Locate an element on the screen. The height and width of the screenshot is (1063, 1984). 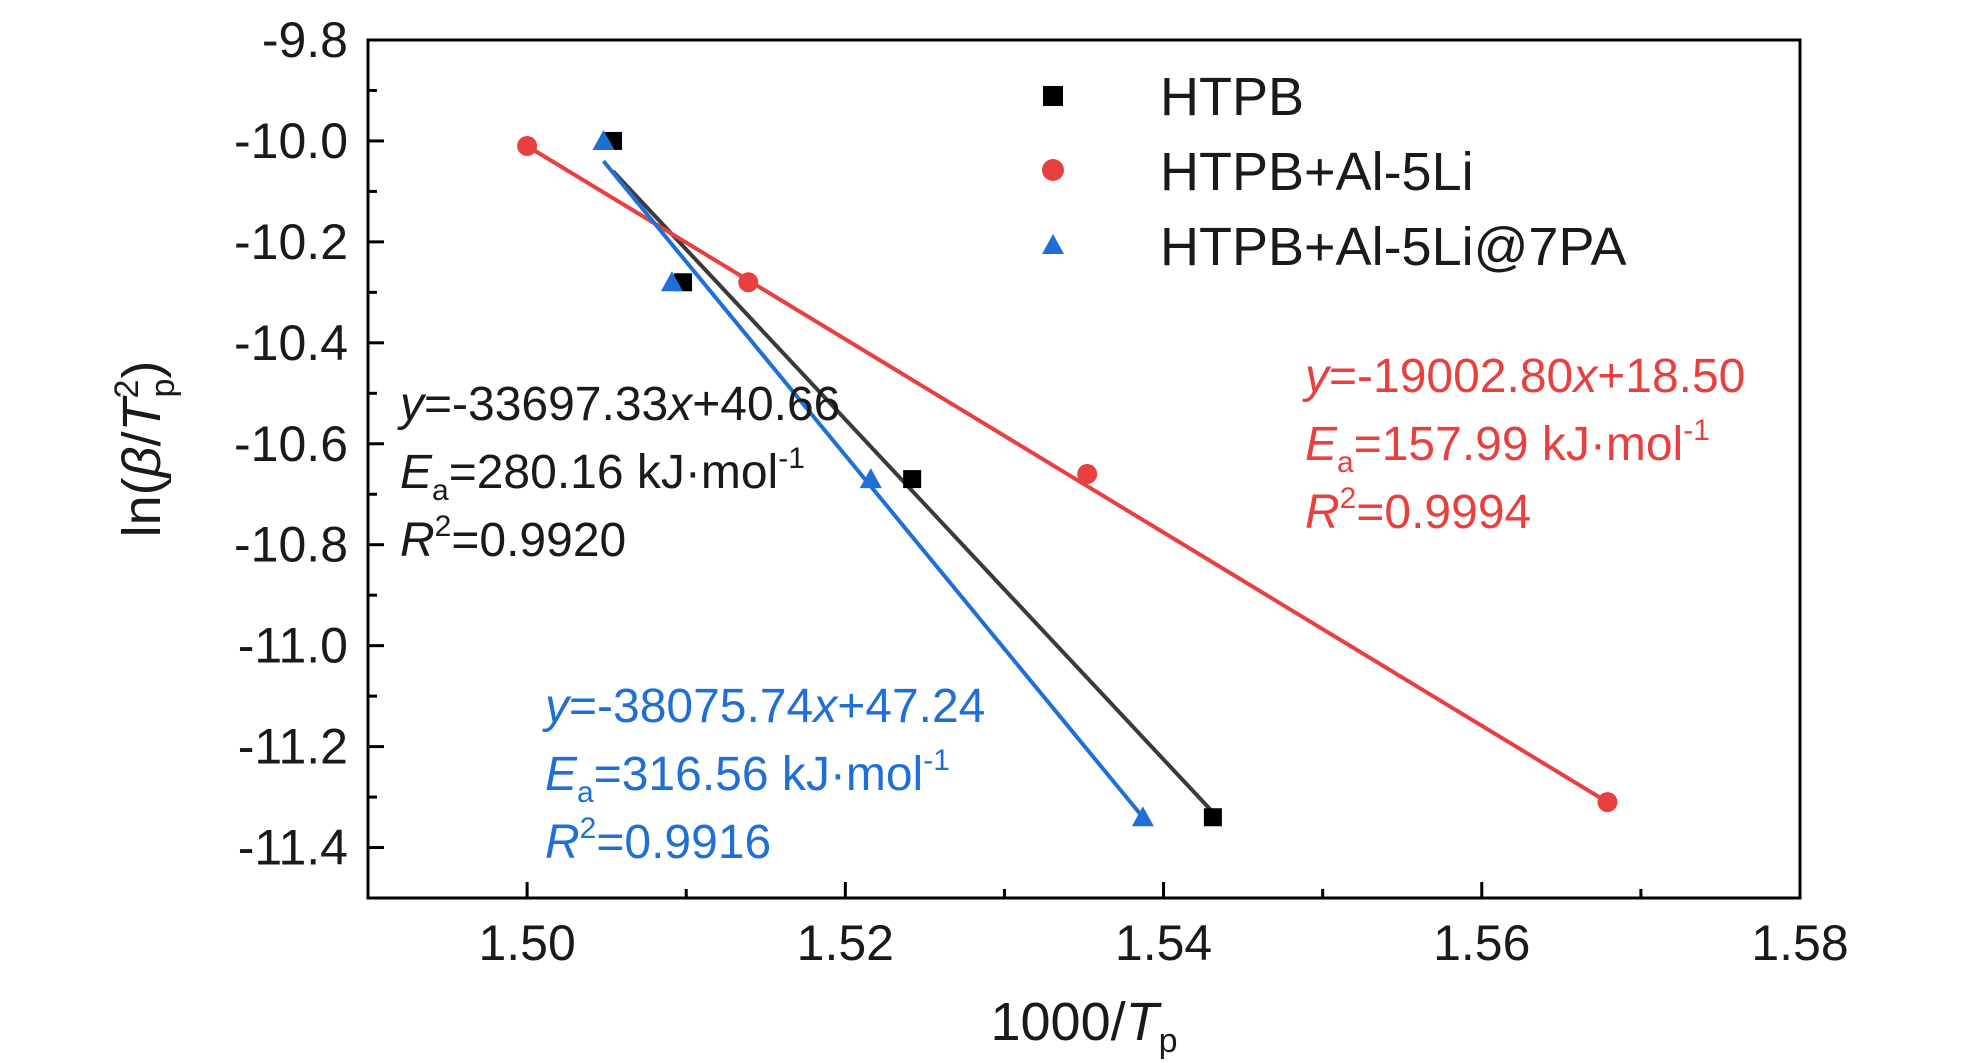
equation-htpb-ea: Ea=280.16 kJ·mol-1 is located at coordinates (602, 474).